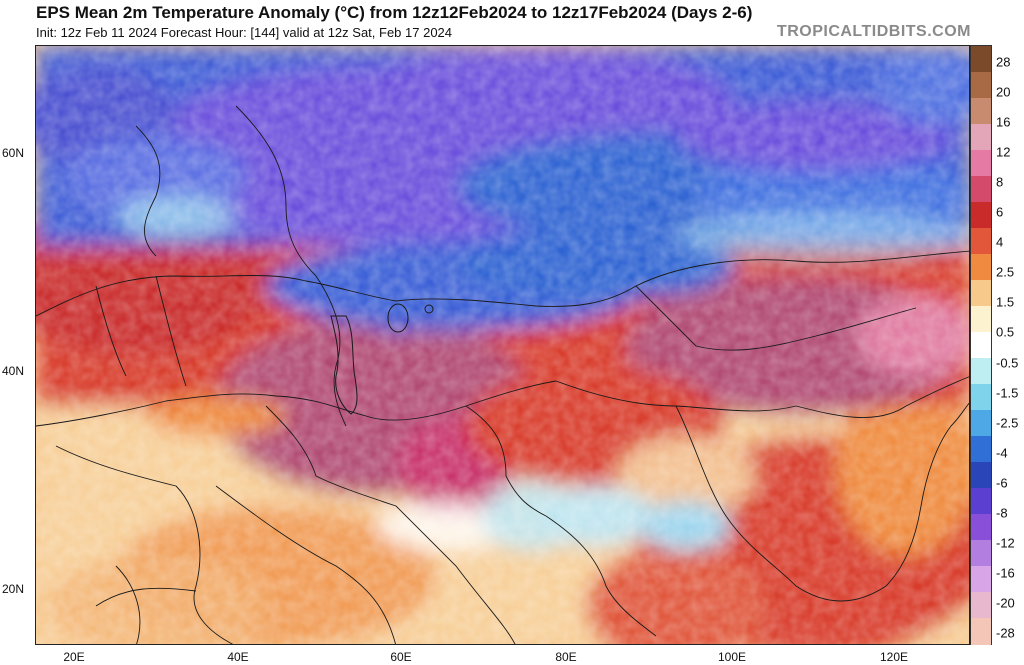 The image size is (1024, 665). I want to click on colorbar-tick-label: 20, so click(1003, 92).